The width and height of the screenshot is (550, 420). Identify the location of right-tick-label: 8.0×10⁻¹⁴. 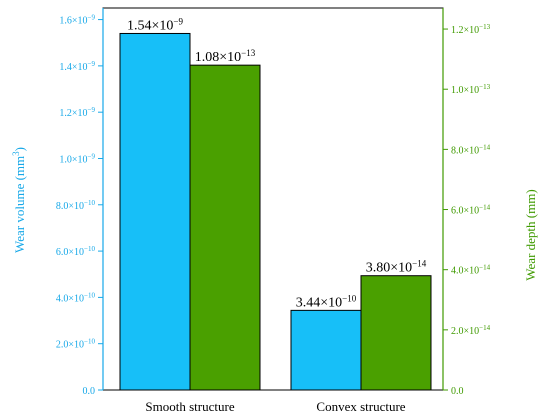
(471, 149).